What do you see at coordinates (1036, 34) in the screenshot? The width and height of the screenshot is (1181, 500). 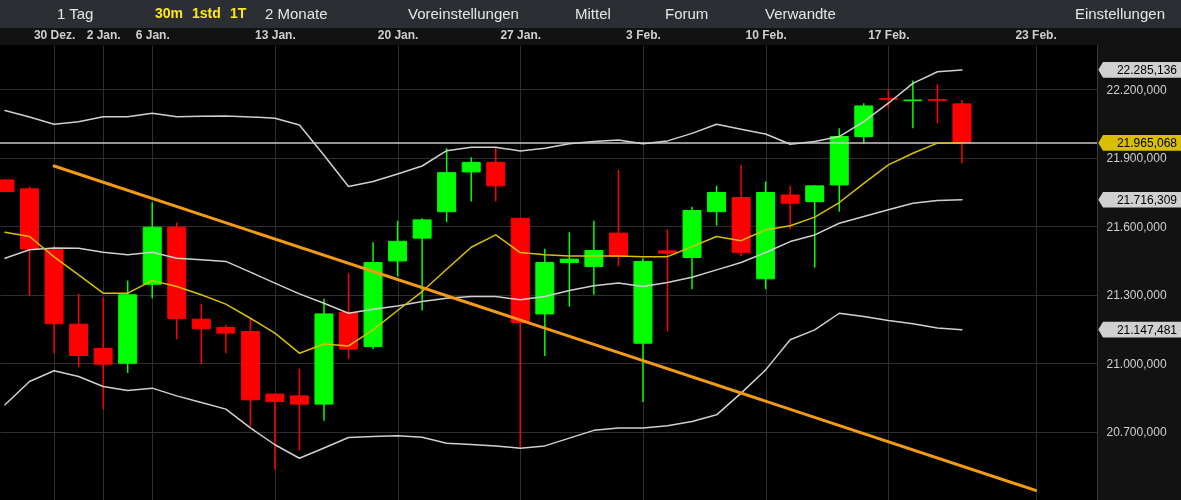 I see `x-tick-label: 23 Feb.` at bounding box center [1036, 34].